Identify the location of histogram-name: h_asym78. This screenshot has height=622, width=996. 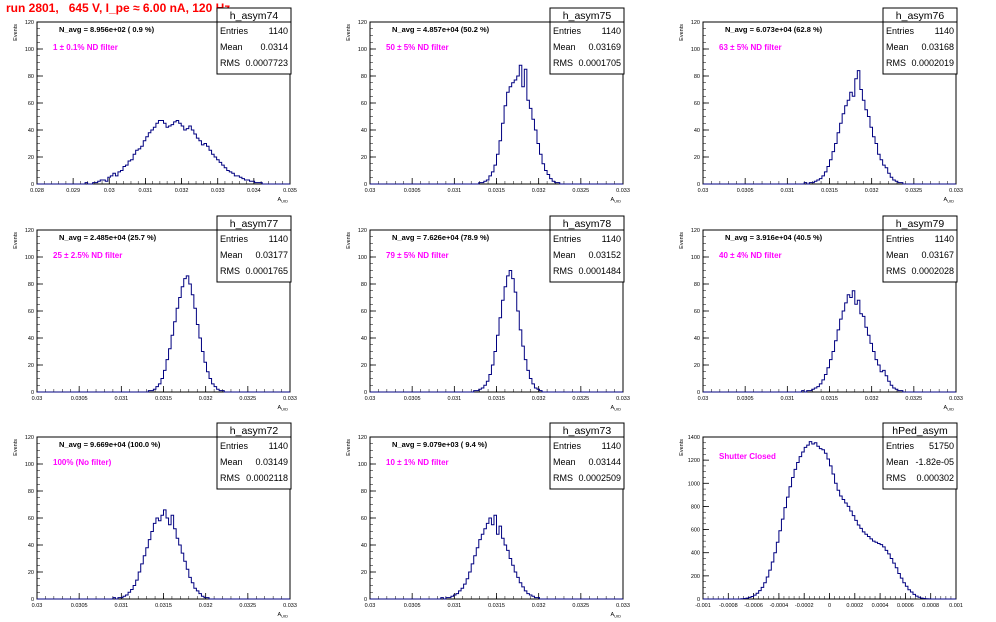
(587, 224).